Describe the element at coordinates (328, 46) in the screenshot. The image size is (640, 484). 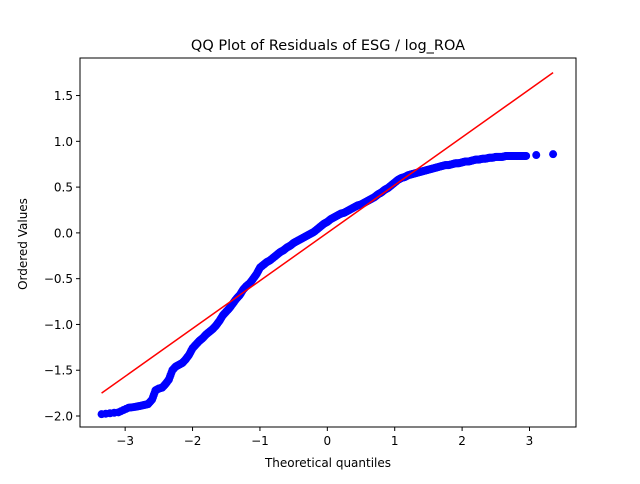
I see `chart-title: QQ Plot of Residuals of ESG / log_ROA` at that location.